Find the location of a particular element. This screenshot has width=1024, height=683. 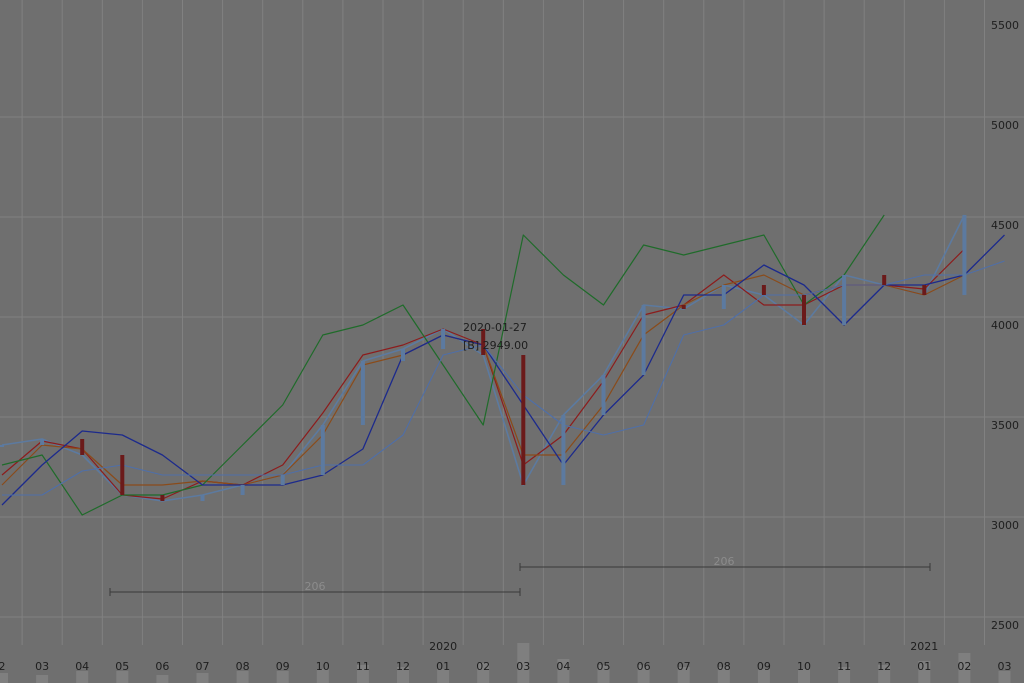

volume-bars is located at coordinates (505, 663).